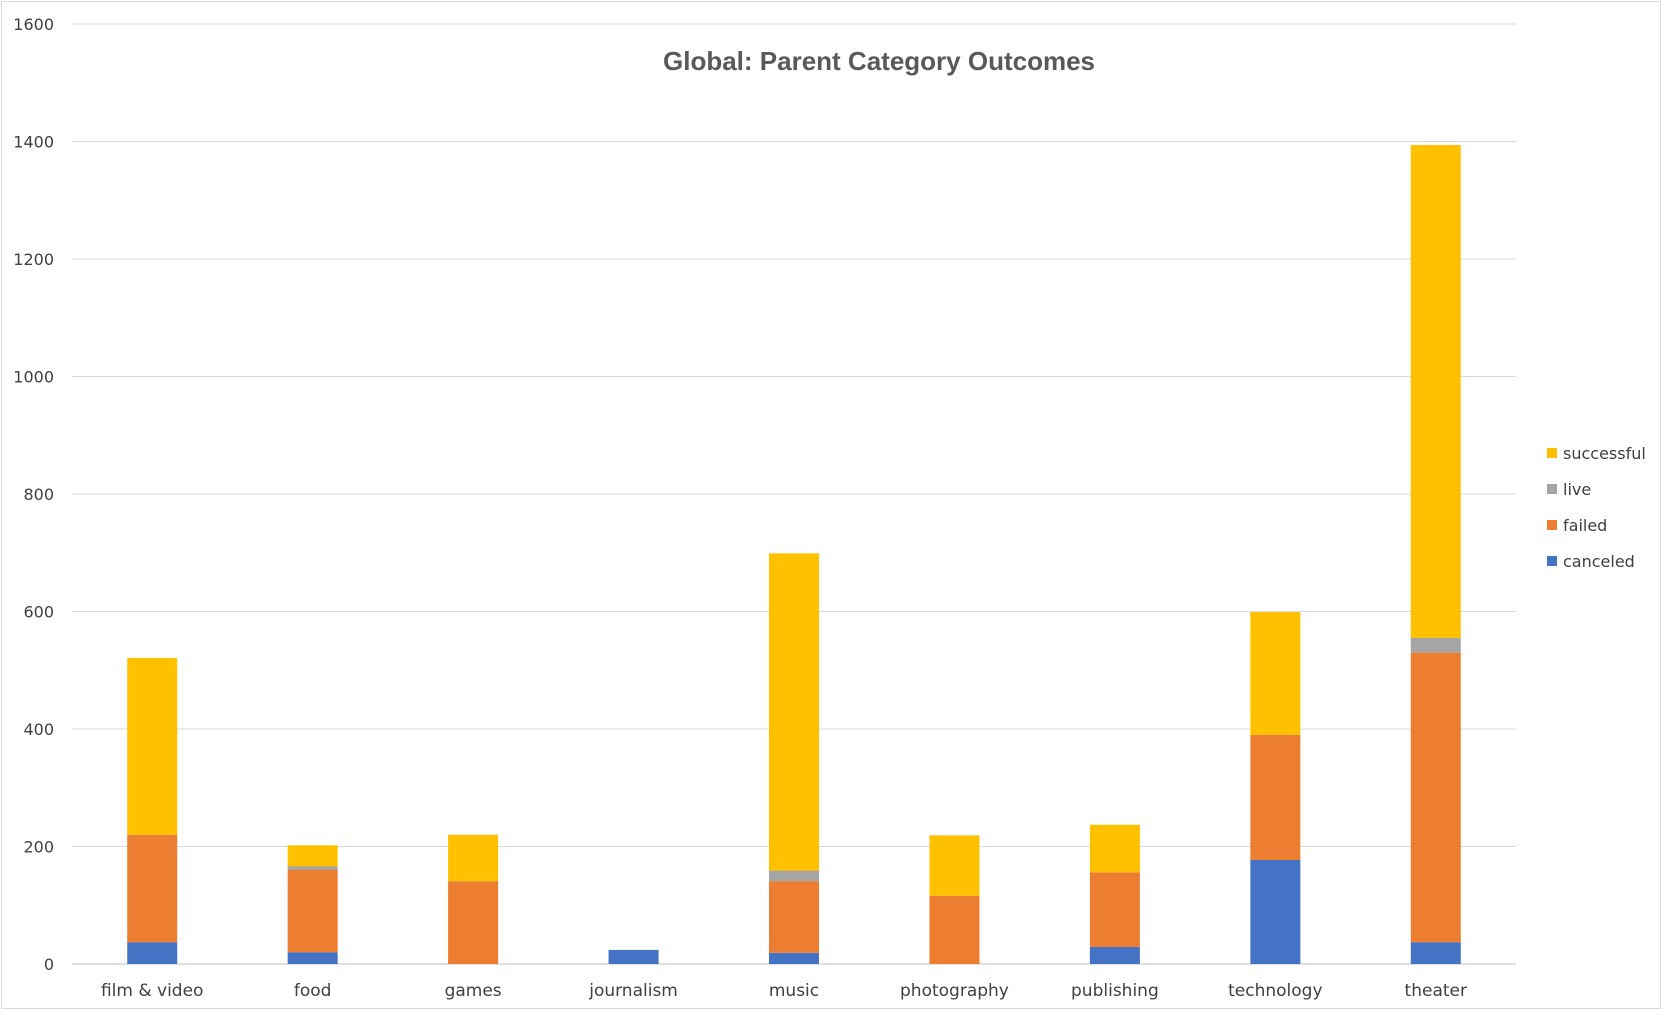  I want to click on legend-swatch-failed, so click(1552, 525).